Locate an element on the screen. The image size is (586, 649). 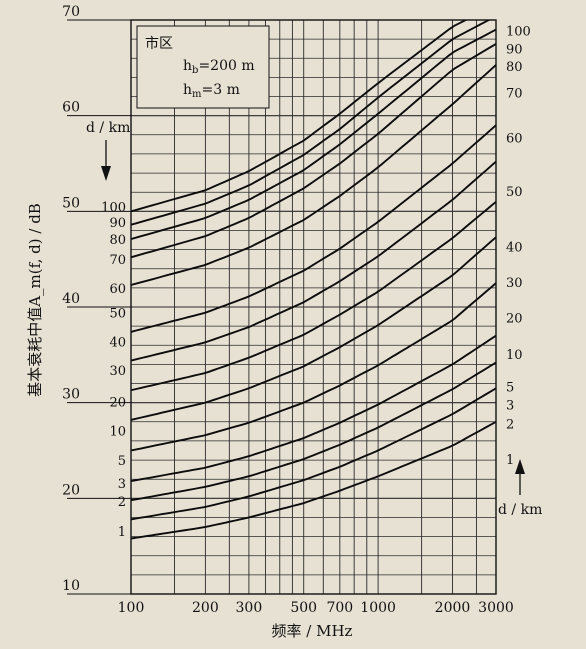
right-series-label: 70 is located at coordinates (514, 94).